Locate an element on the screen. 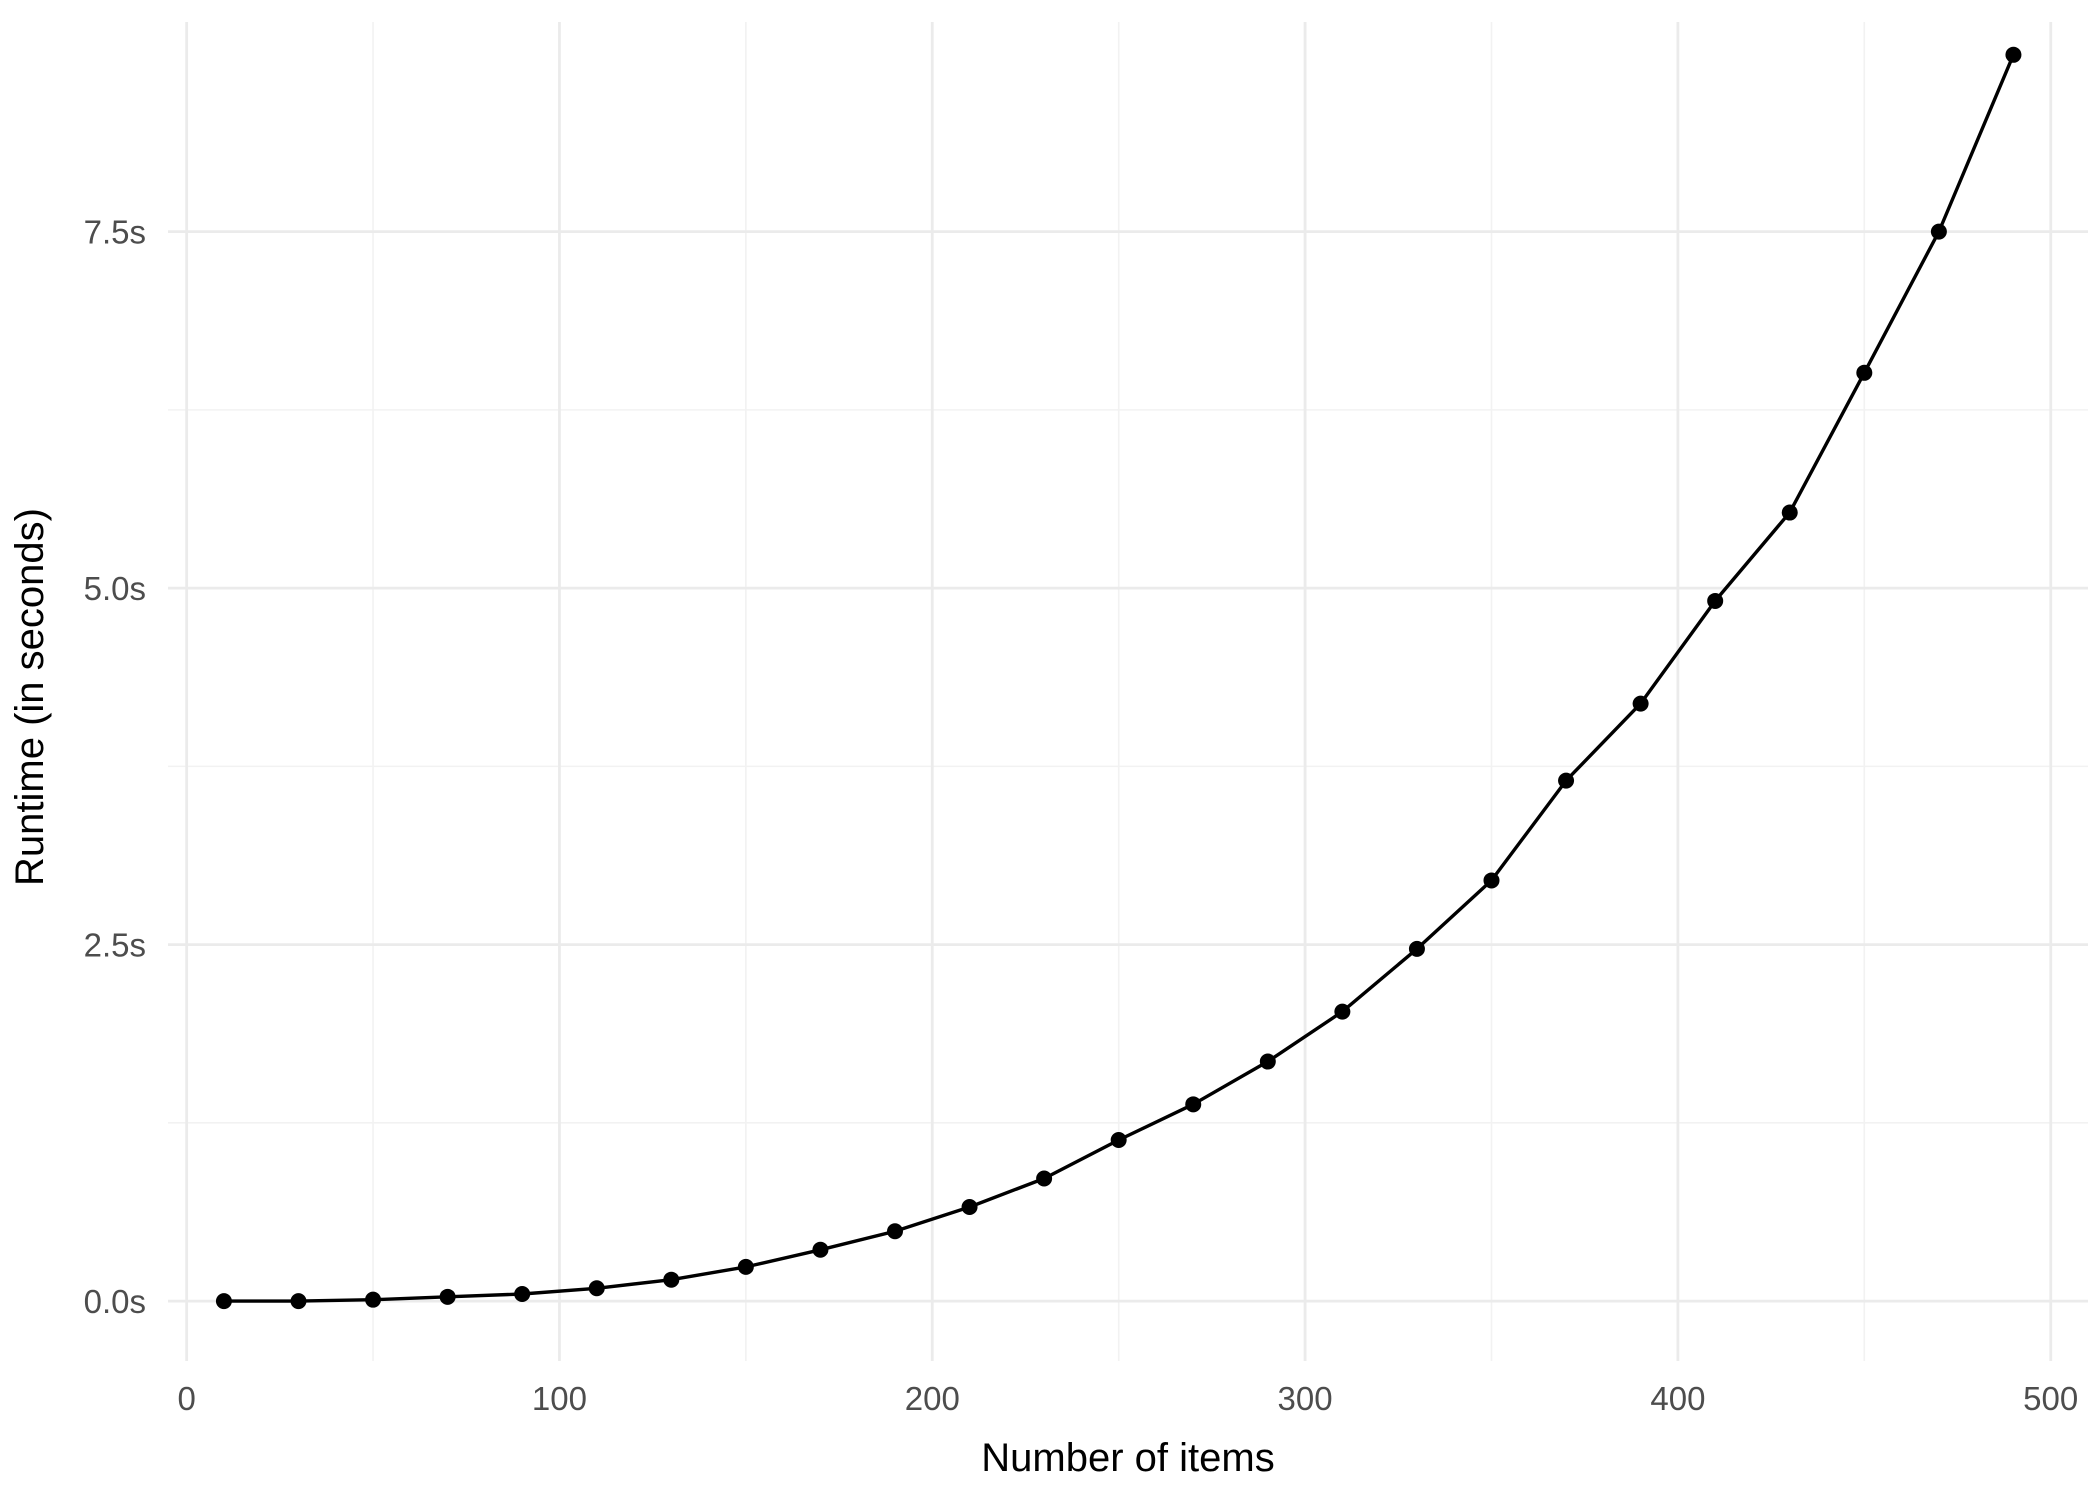 The image size is (2100, 1500). x-tick-label: 100 is located at coordinates (559, 1398).